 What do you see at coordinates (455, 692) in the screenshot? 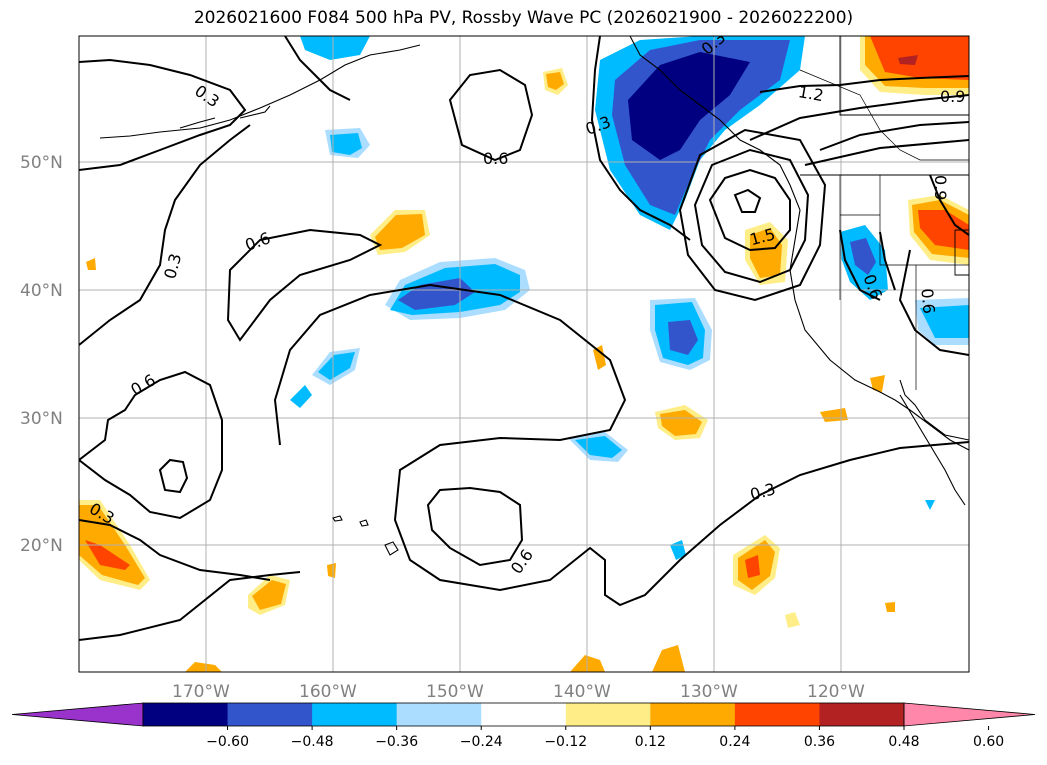
I see `lon-label: 150°W` at bounding box center [455, 692].